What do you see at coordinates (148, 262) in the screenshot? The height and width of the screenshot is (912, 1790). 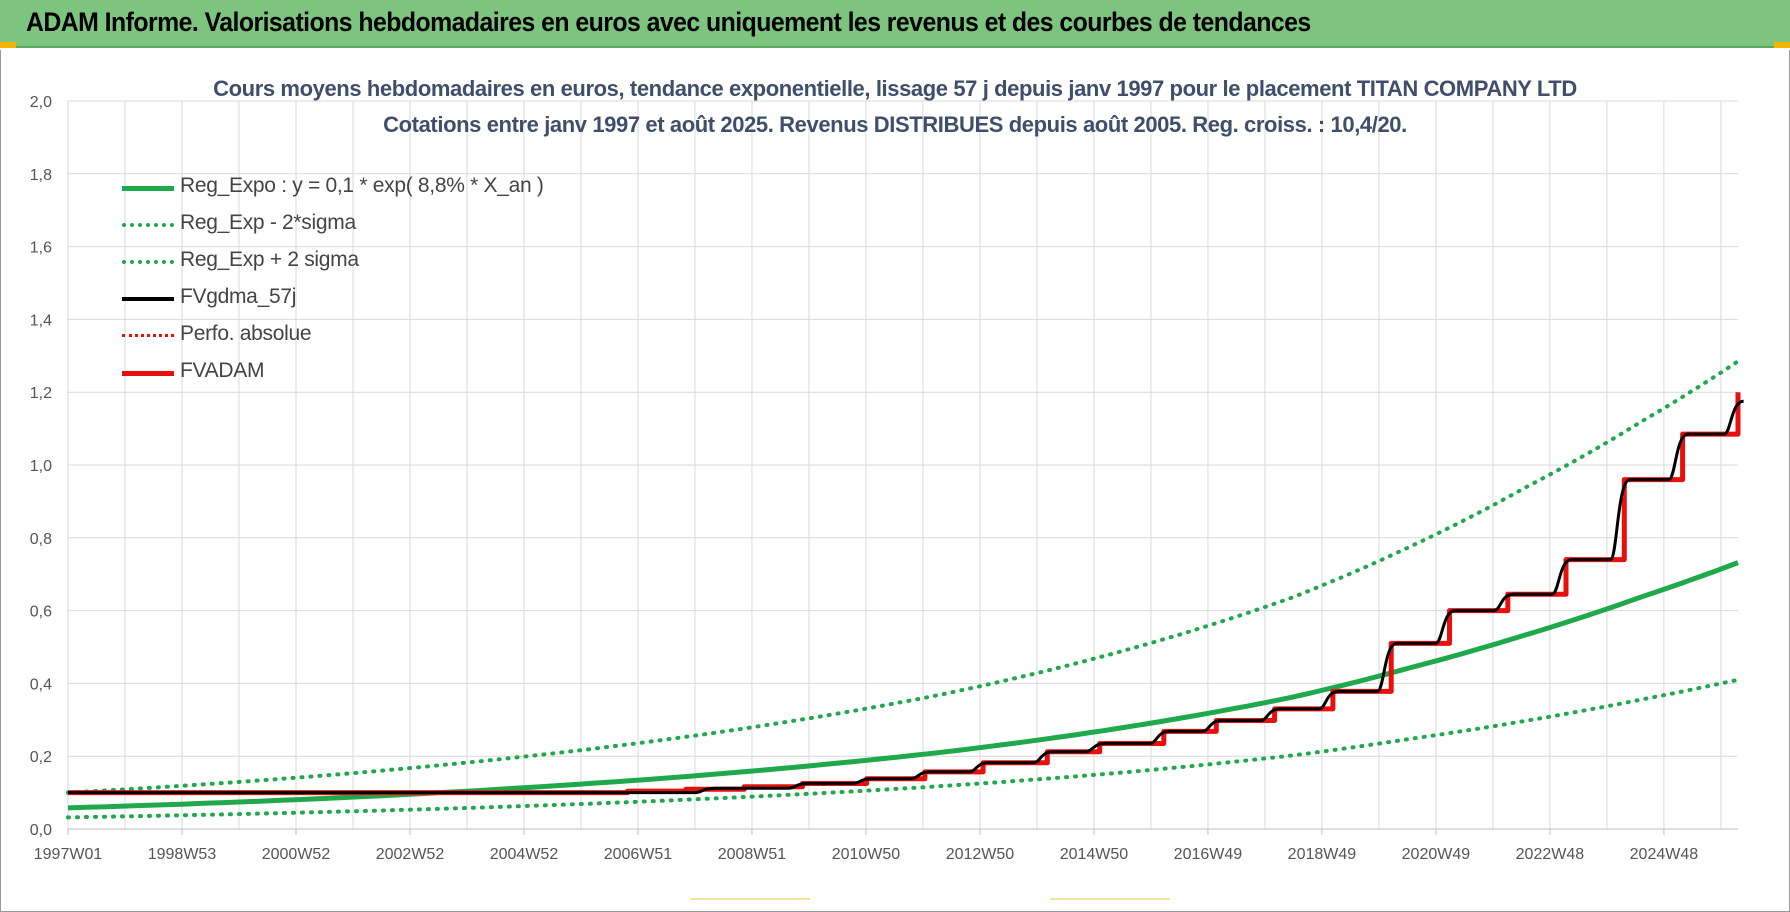 I see `legend-swatch-reg-exp-plus` at bounding box center [148, 262].